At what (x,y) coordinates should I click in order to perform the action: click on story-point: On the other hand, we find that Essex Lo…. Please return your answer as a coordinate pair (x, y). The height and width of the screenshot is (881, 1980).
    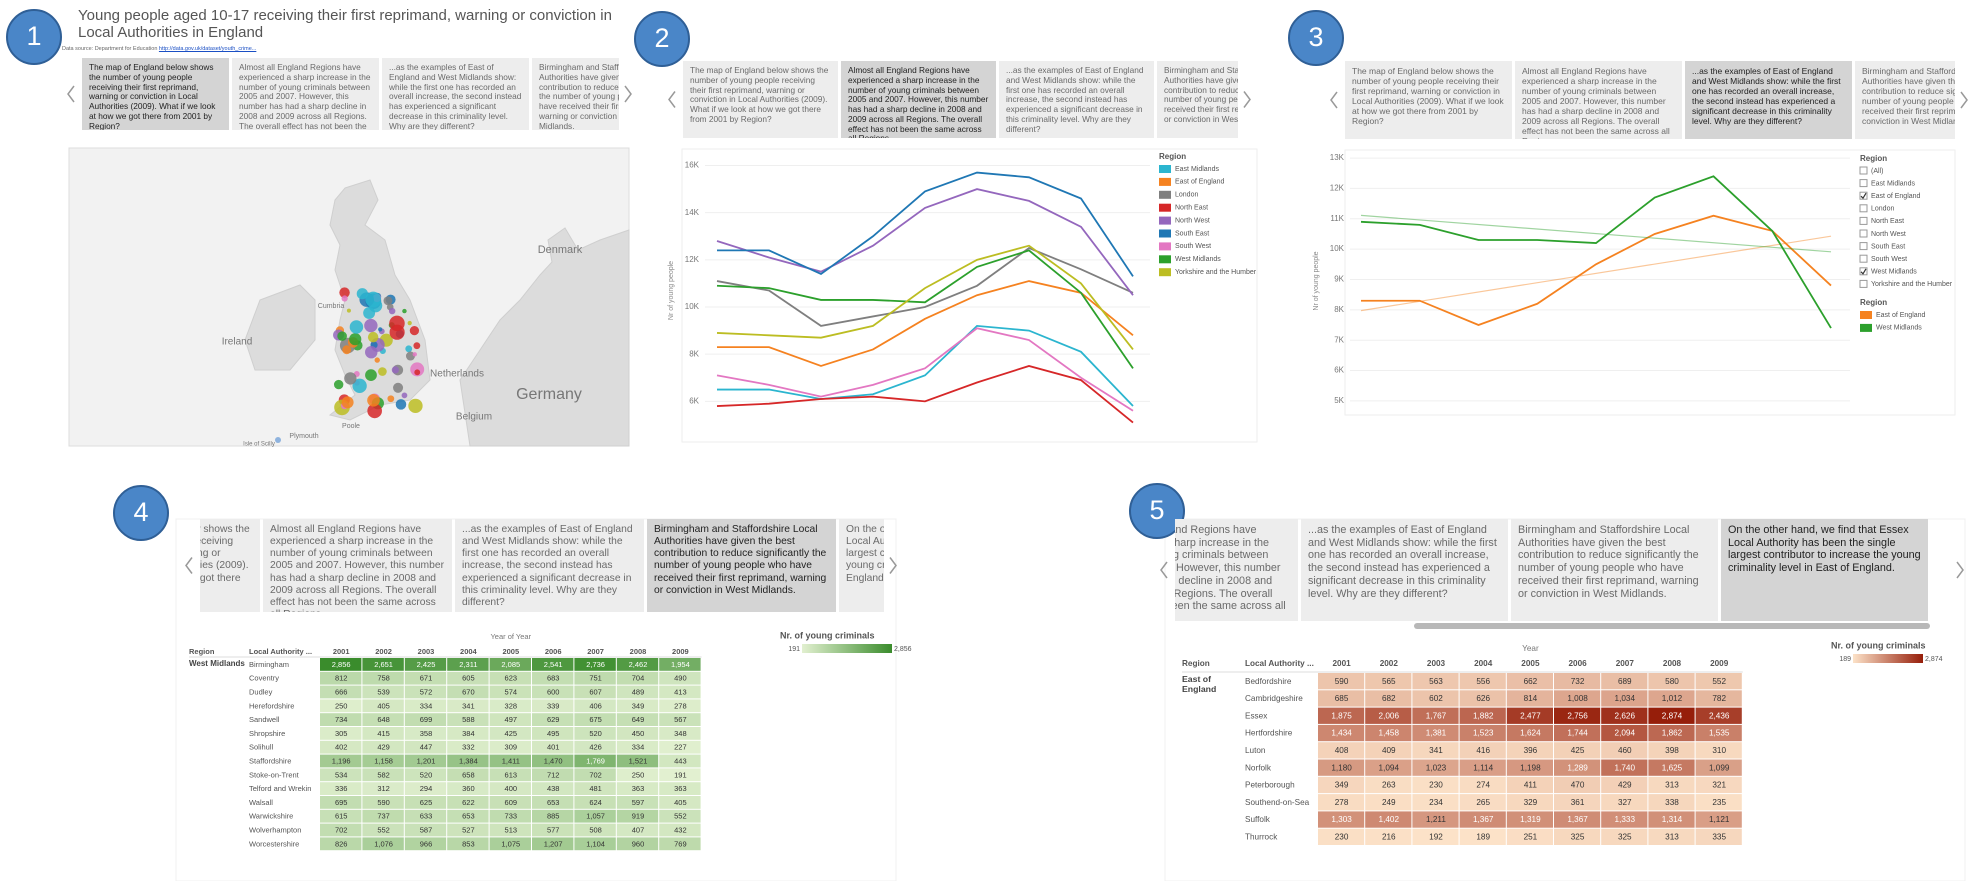
    Looking at the image, I should click on (1824, 570).